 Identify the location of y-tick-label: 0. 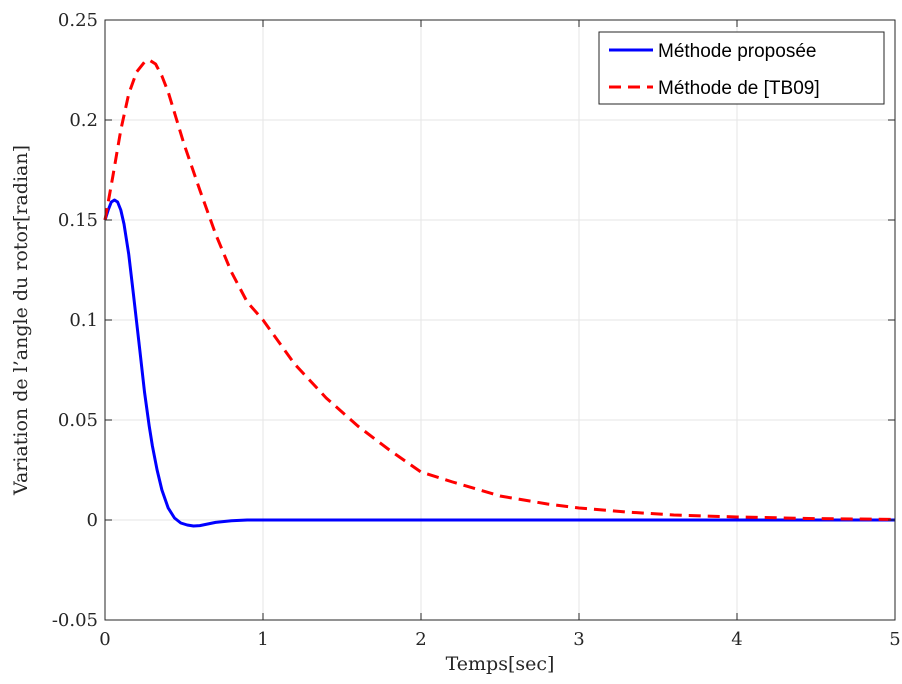
(92, 520).